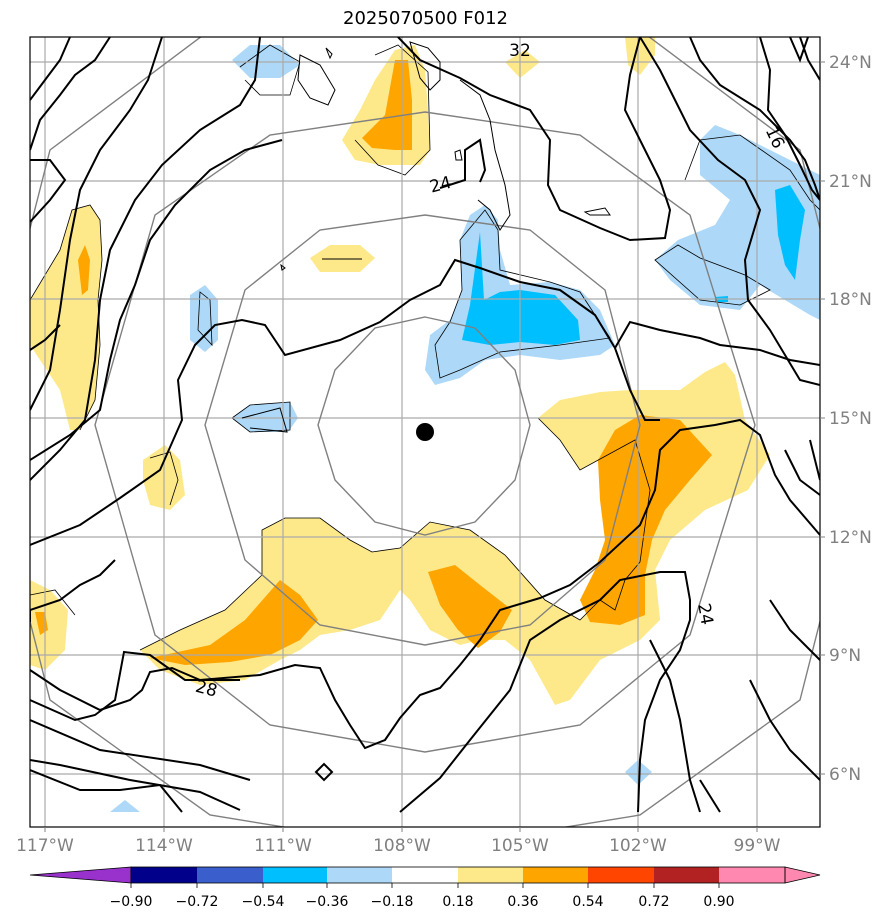  Describe the element at coordinates (457, 902) in the screenshot. I see `colorbar-label: 0.18` at that location.